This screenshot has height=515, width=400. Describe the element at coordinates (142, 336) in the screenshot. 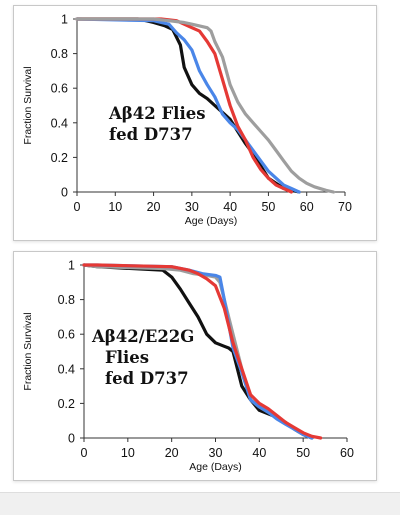

I see `chart-annotation-line: Aβ42/E22G` at that location.